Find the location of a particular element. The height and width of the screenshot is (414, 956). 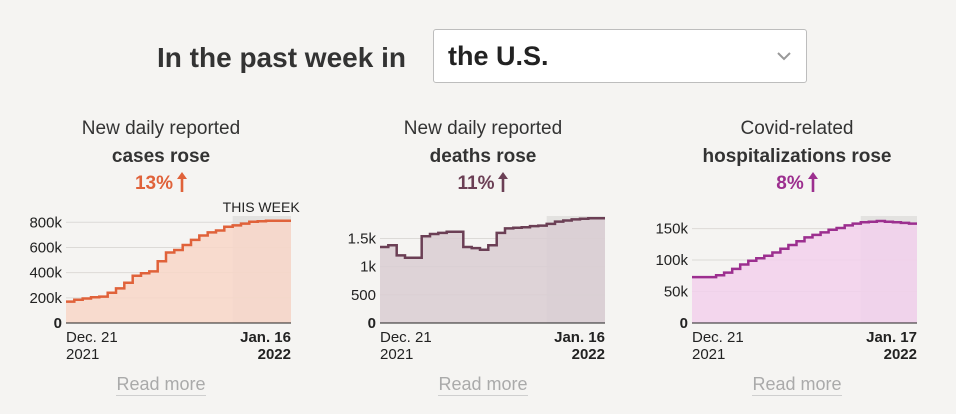

stat-change: 8% is located at coordinates (796, 183).